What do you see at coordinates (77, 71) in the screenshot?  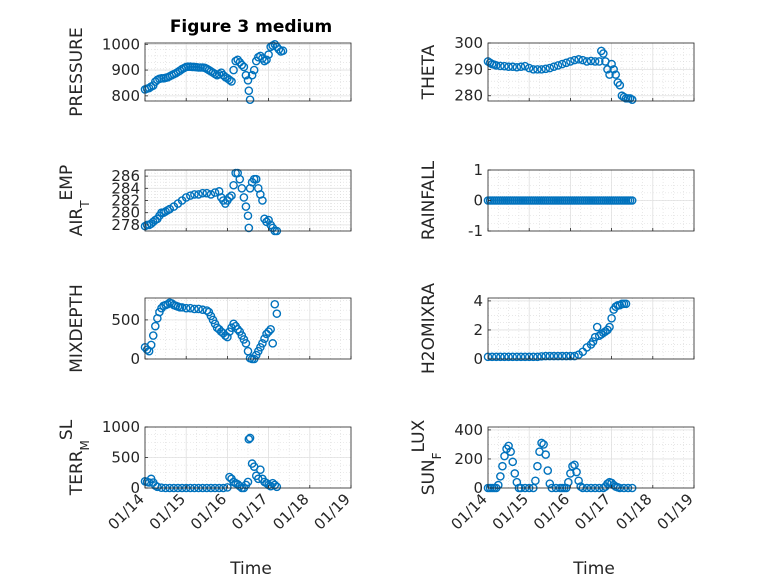 I see `y-axis-label: PRESSURE` at bounding box center [77, 71].